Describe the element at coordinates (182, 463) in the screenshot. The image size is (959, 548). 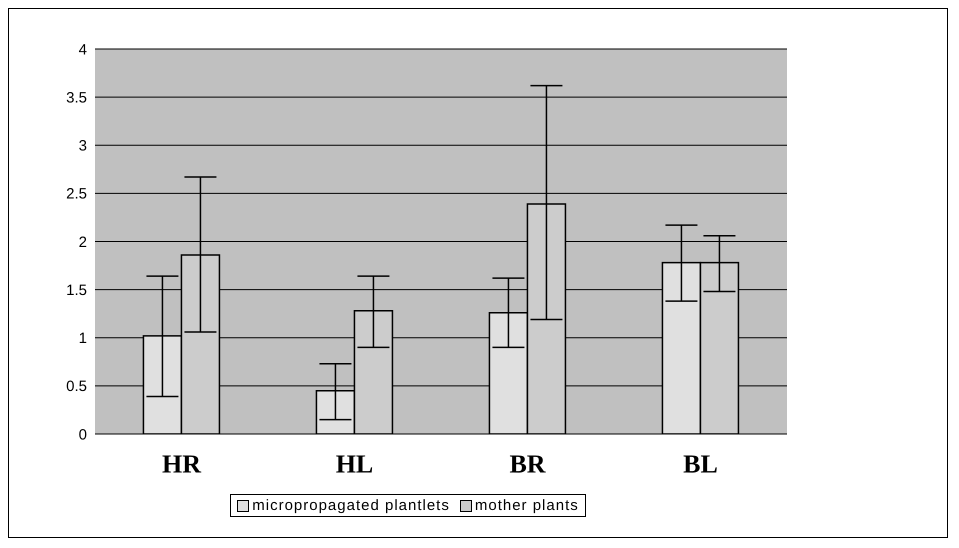
I see `x-tick-label: HR` at that location.